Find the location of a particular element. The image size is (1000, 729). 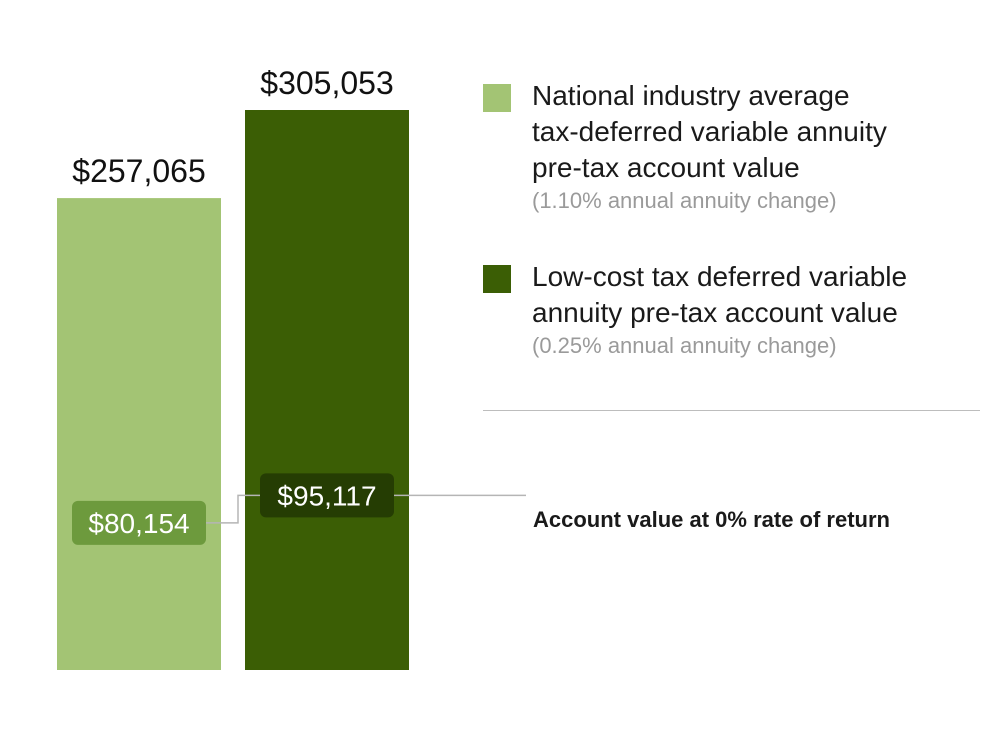

legend-label-line: National industry average is located at coordinates (691, 95).